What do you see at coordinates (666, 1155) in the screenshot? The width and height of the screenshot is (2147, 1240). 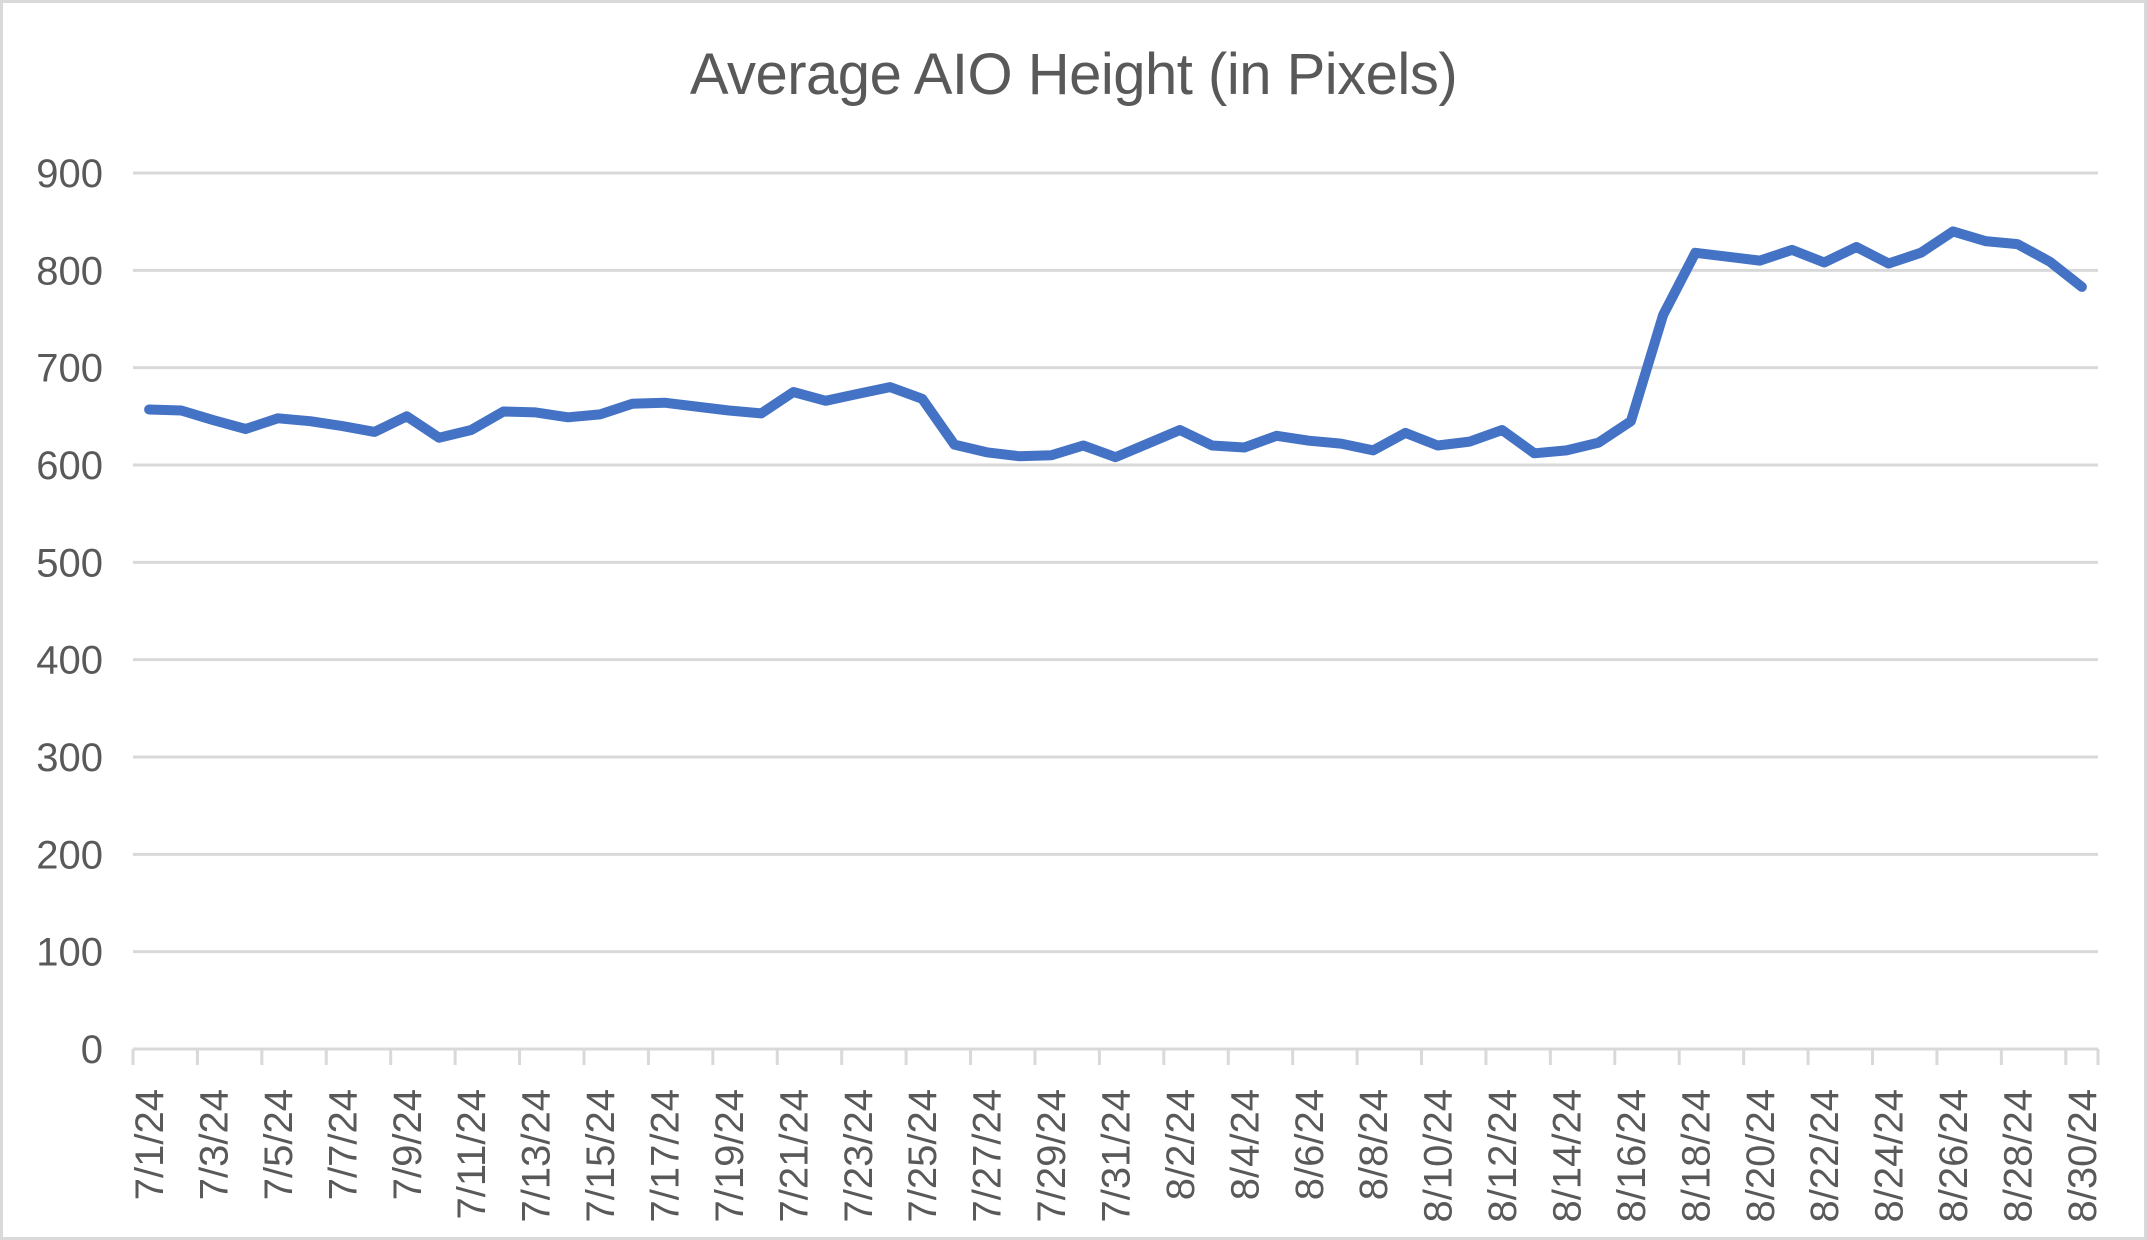 I see `x-axis-label: 7/17/24` at bounding box center [666, 1155].